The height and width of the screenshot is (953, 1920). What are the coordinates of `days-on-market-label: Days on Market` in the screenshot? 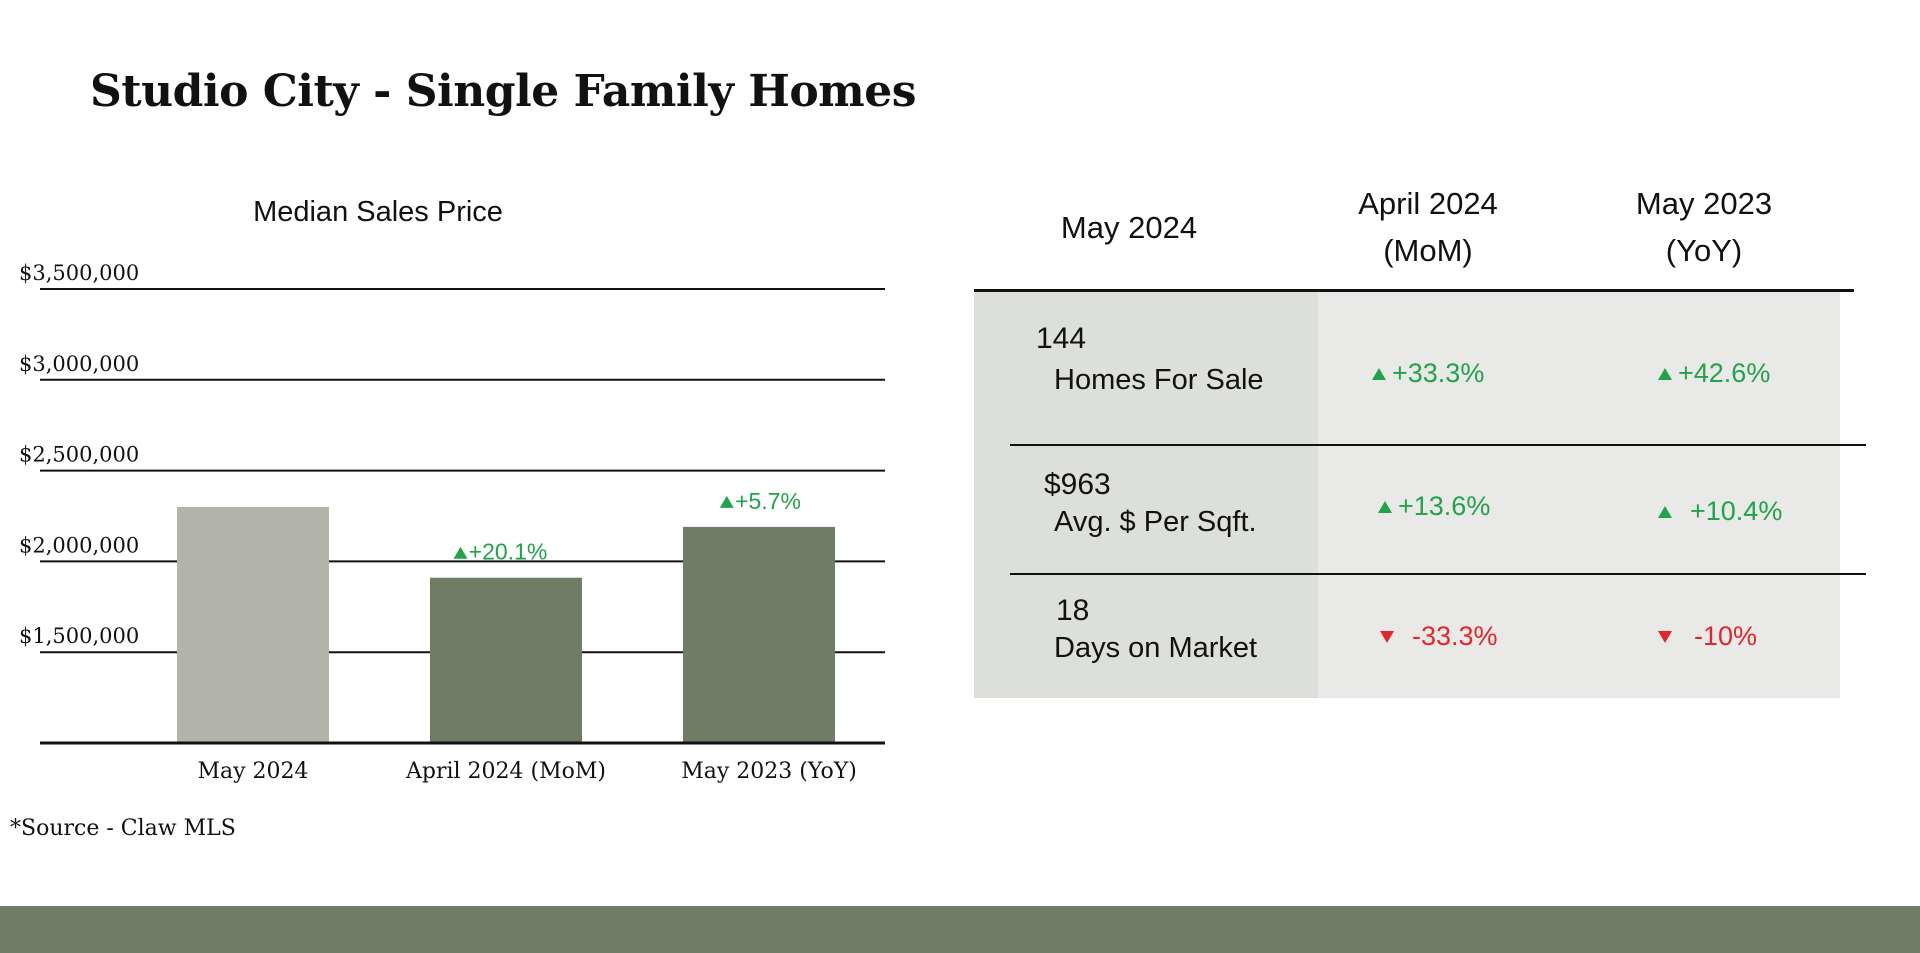 It's located at (1156, 648).